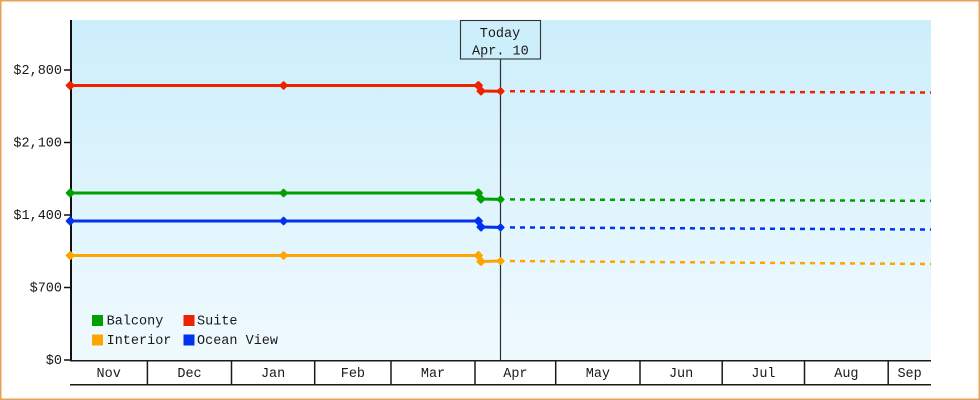  What do you see at coordinates (189, 374) in the screenshot?
I see `svg-text: Dec` at bounding box center [189, 374].